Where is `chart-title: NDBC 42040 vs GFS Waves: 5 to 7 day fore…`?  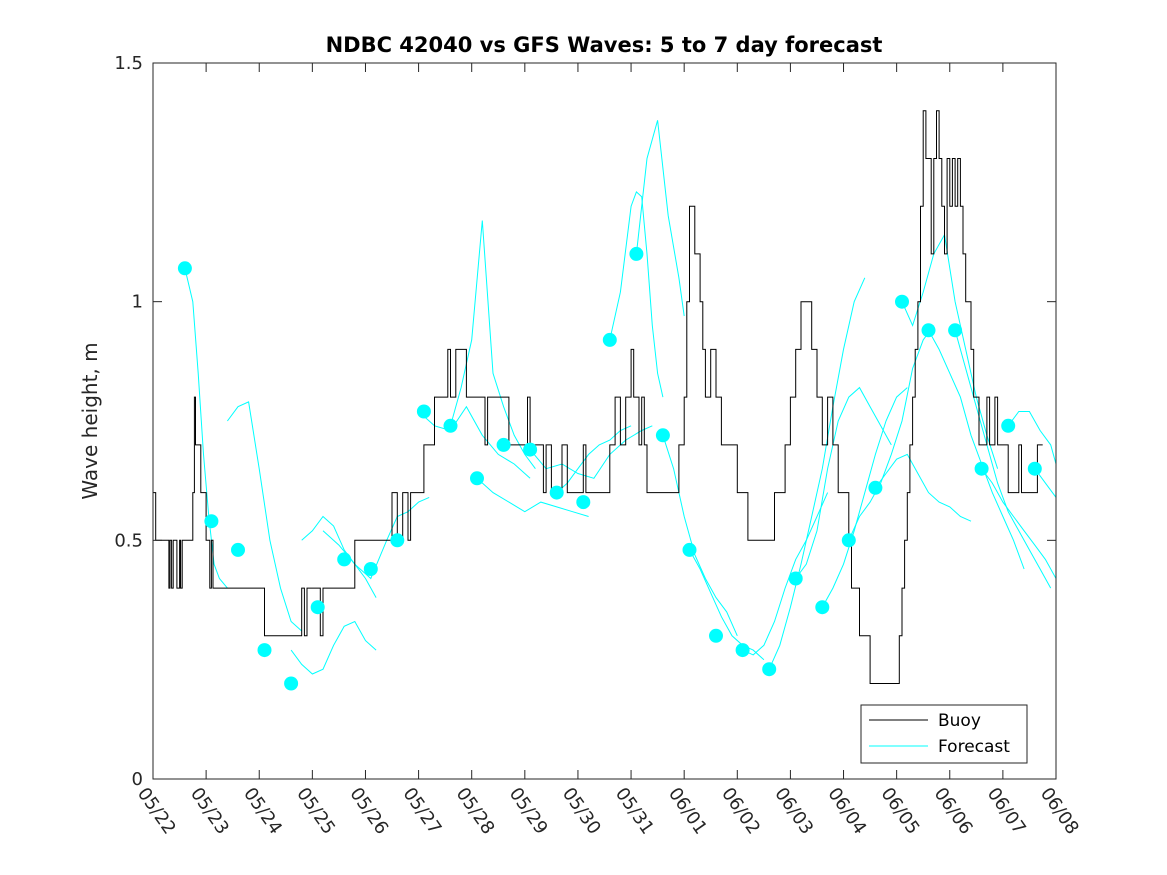
chart-title: NDBC 42040 vs GFS Waves: 5 to 7 day fore… is located at coordinates (604, 45).